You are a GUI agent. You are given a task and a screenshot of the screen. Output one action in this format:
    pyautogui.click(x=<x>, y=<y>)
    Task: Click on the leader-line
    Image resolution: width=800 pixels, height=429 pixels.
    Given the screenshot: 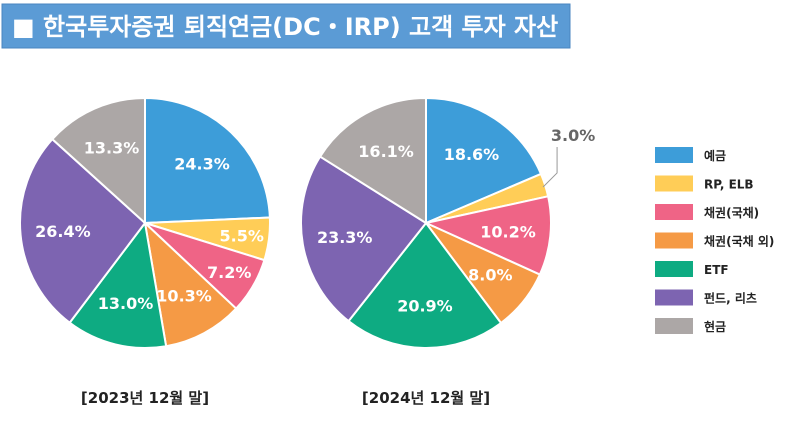 What is the action you would take?
    pyautogui.click(x=550, y=167)
    